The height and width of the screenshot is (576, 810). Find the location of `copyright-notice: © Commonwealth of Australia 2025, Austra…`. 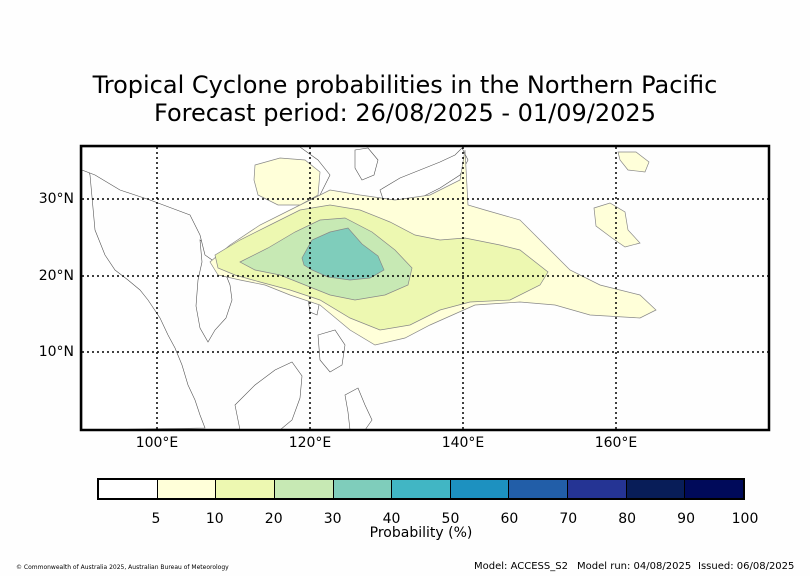

copyright-notice: © Commonwealth of Australia 2025, Austra… is located at coordinates (122, 567).